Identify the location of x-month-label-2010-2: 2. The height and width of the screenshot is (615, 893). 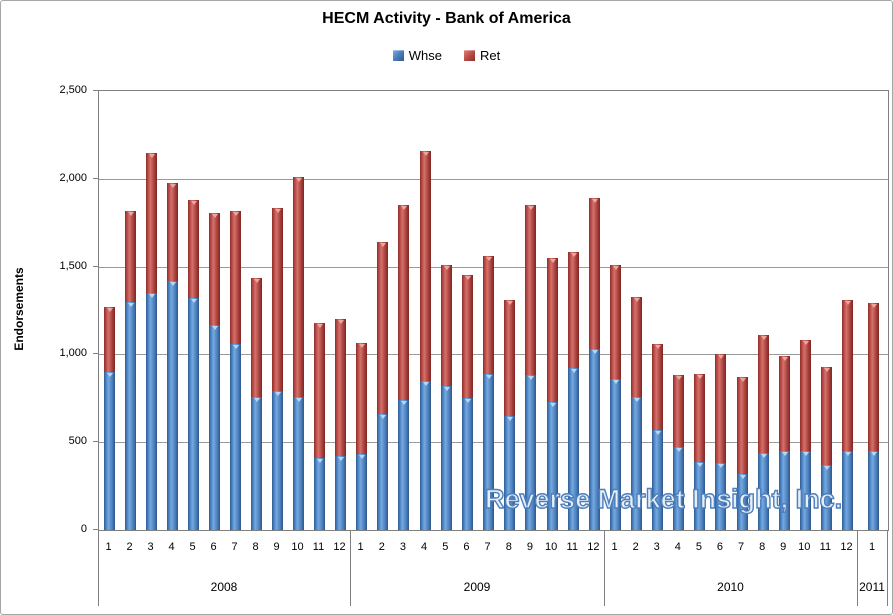
(635, 547).